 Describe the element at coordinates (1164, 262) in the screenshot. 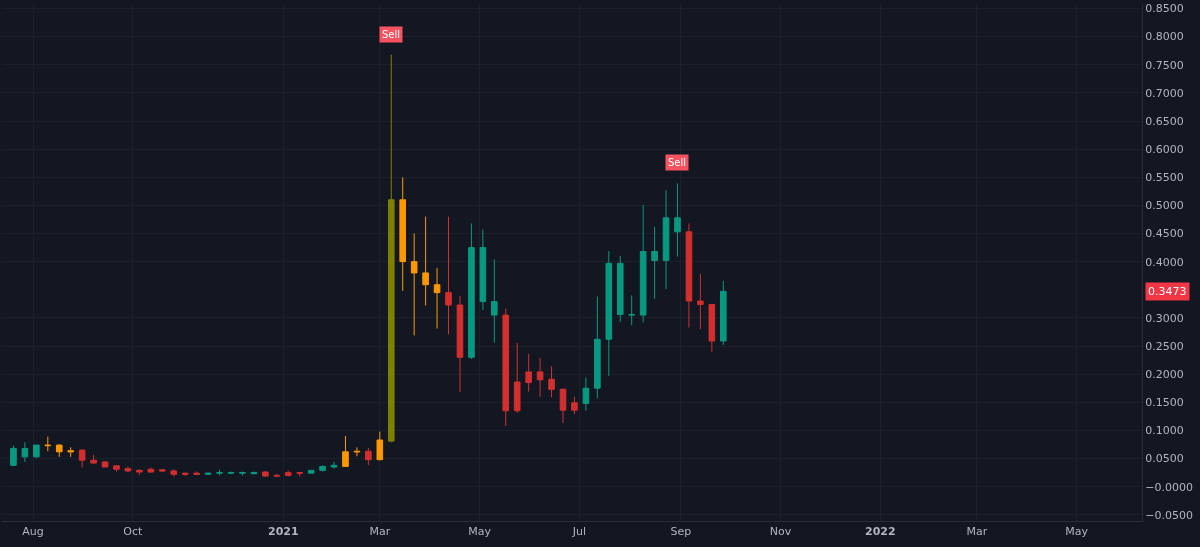

I see `y-tick-label: 0.4000` at that location.